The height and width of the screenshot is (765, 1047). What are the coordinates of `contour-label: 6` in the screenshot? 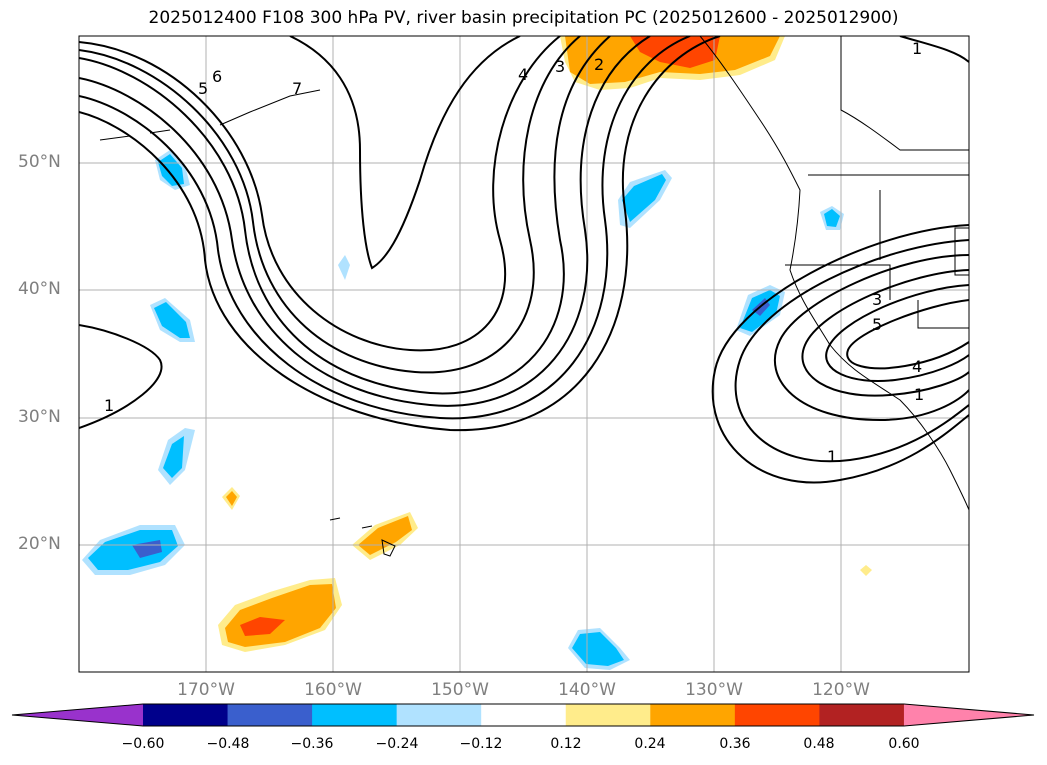 It's located at (217, 76).